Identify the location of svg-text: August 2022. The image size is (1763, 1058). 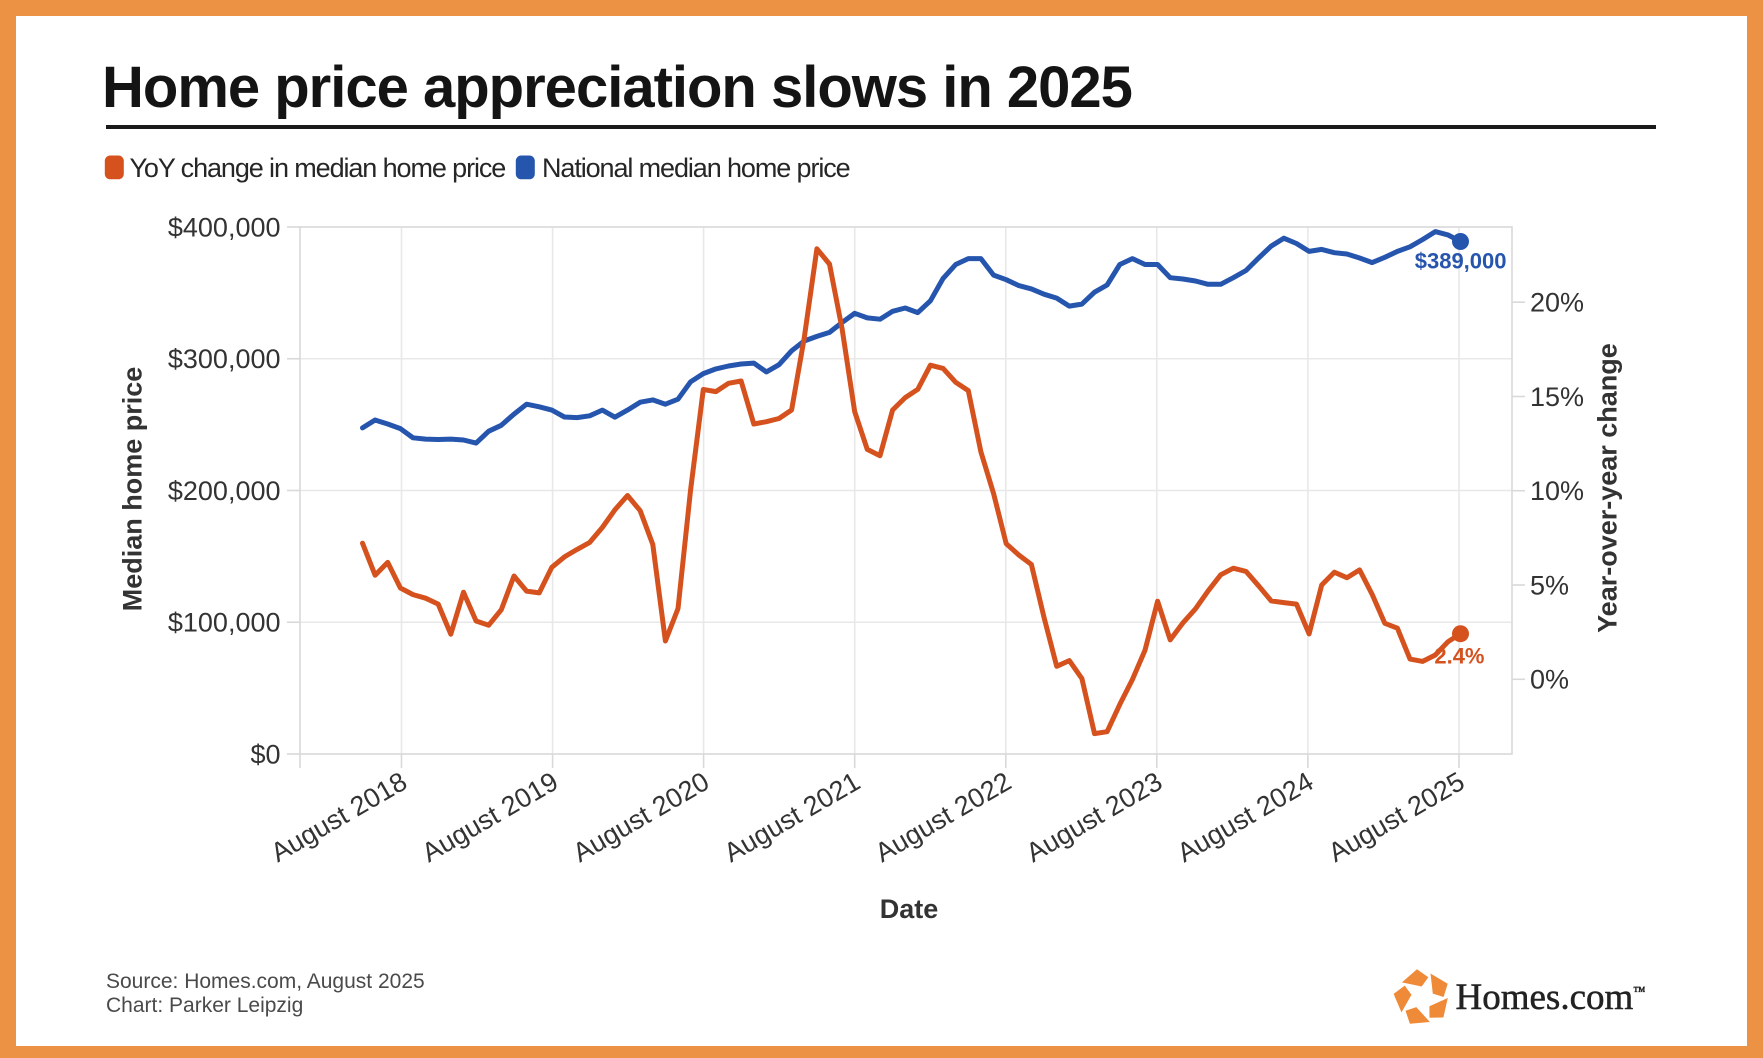
(943, 817).